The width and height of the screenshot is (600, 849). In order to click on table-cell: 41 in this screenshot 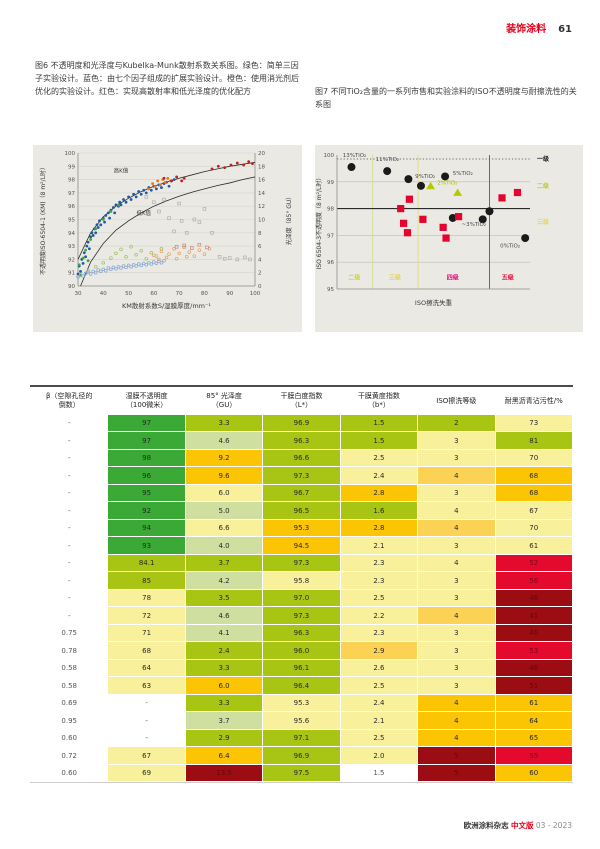, I will do `click(533, 615)`.